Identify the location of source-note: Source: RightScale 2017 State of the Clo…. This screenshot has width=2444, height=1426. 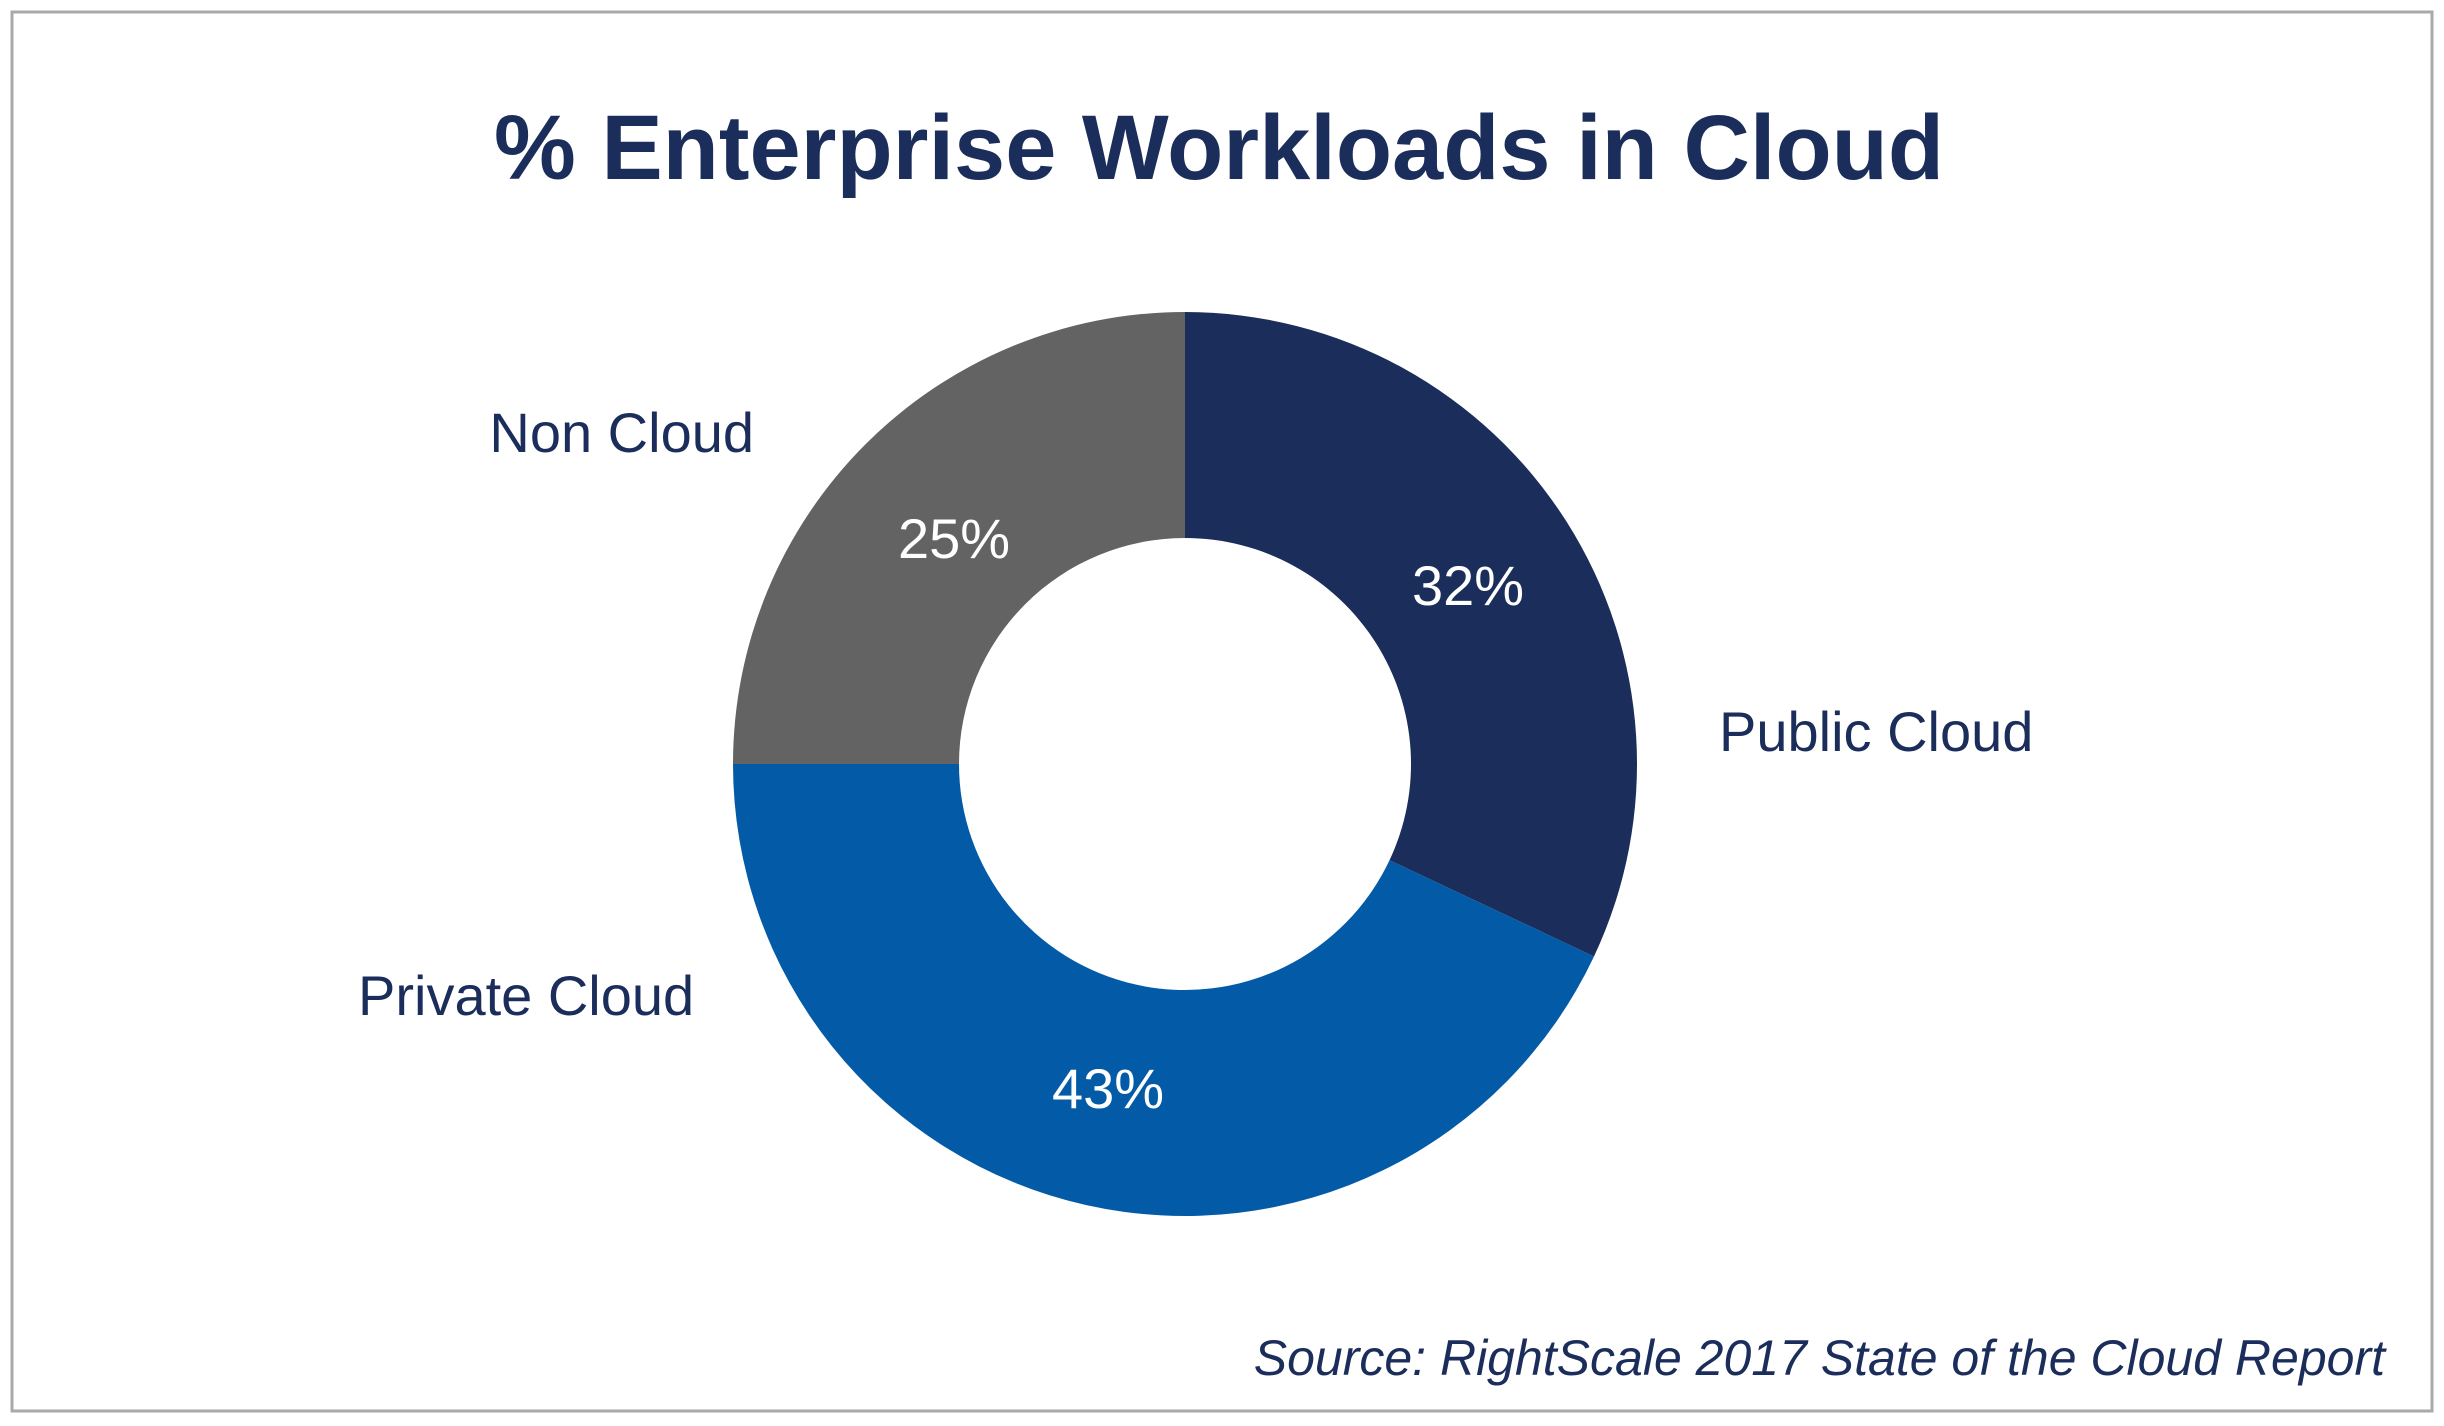
(1820, 1358).